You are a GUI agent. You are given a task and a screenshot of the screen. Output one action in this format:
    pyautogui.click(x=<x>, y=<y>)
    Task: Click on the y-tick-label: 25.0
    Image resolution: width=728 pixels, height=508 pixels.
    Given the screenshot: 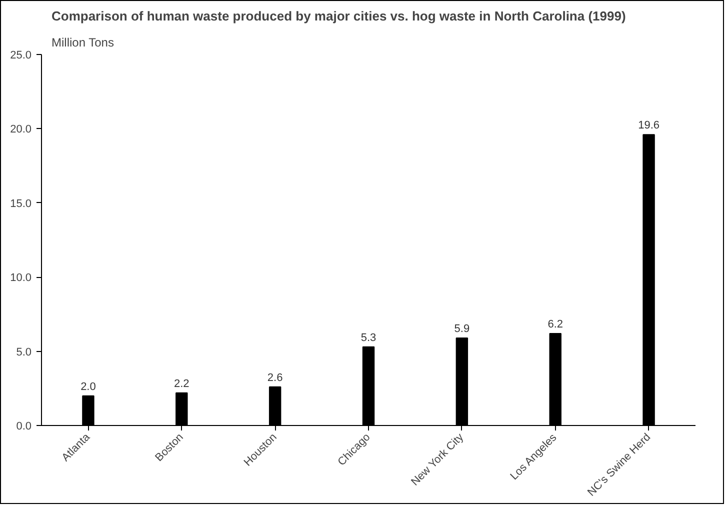 What is the action you would take?
    pyautogui.click(x=21, y=56)
    